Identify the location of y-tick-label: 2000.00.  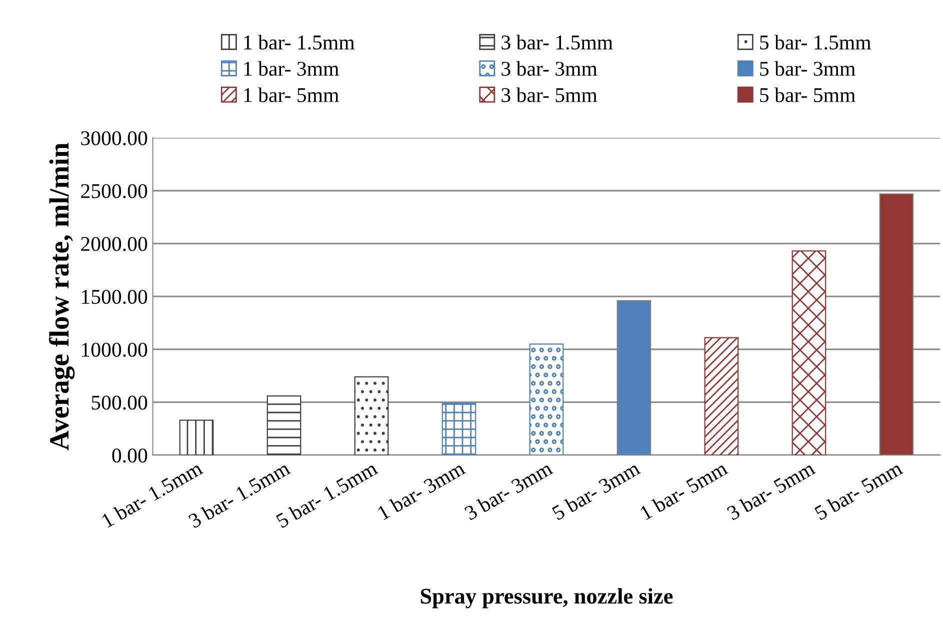
(114, 244).